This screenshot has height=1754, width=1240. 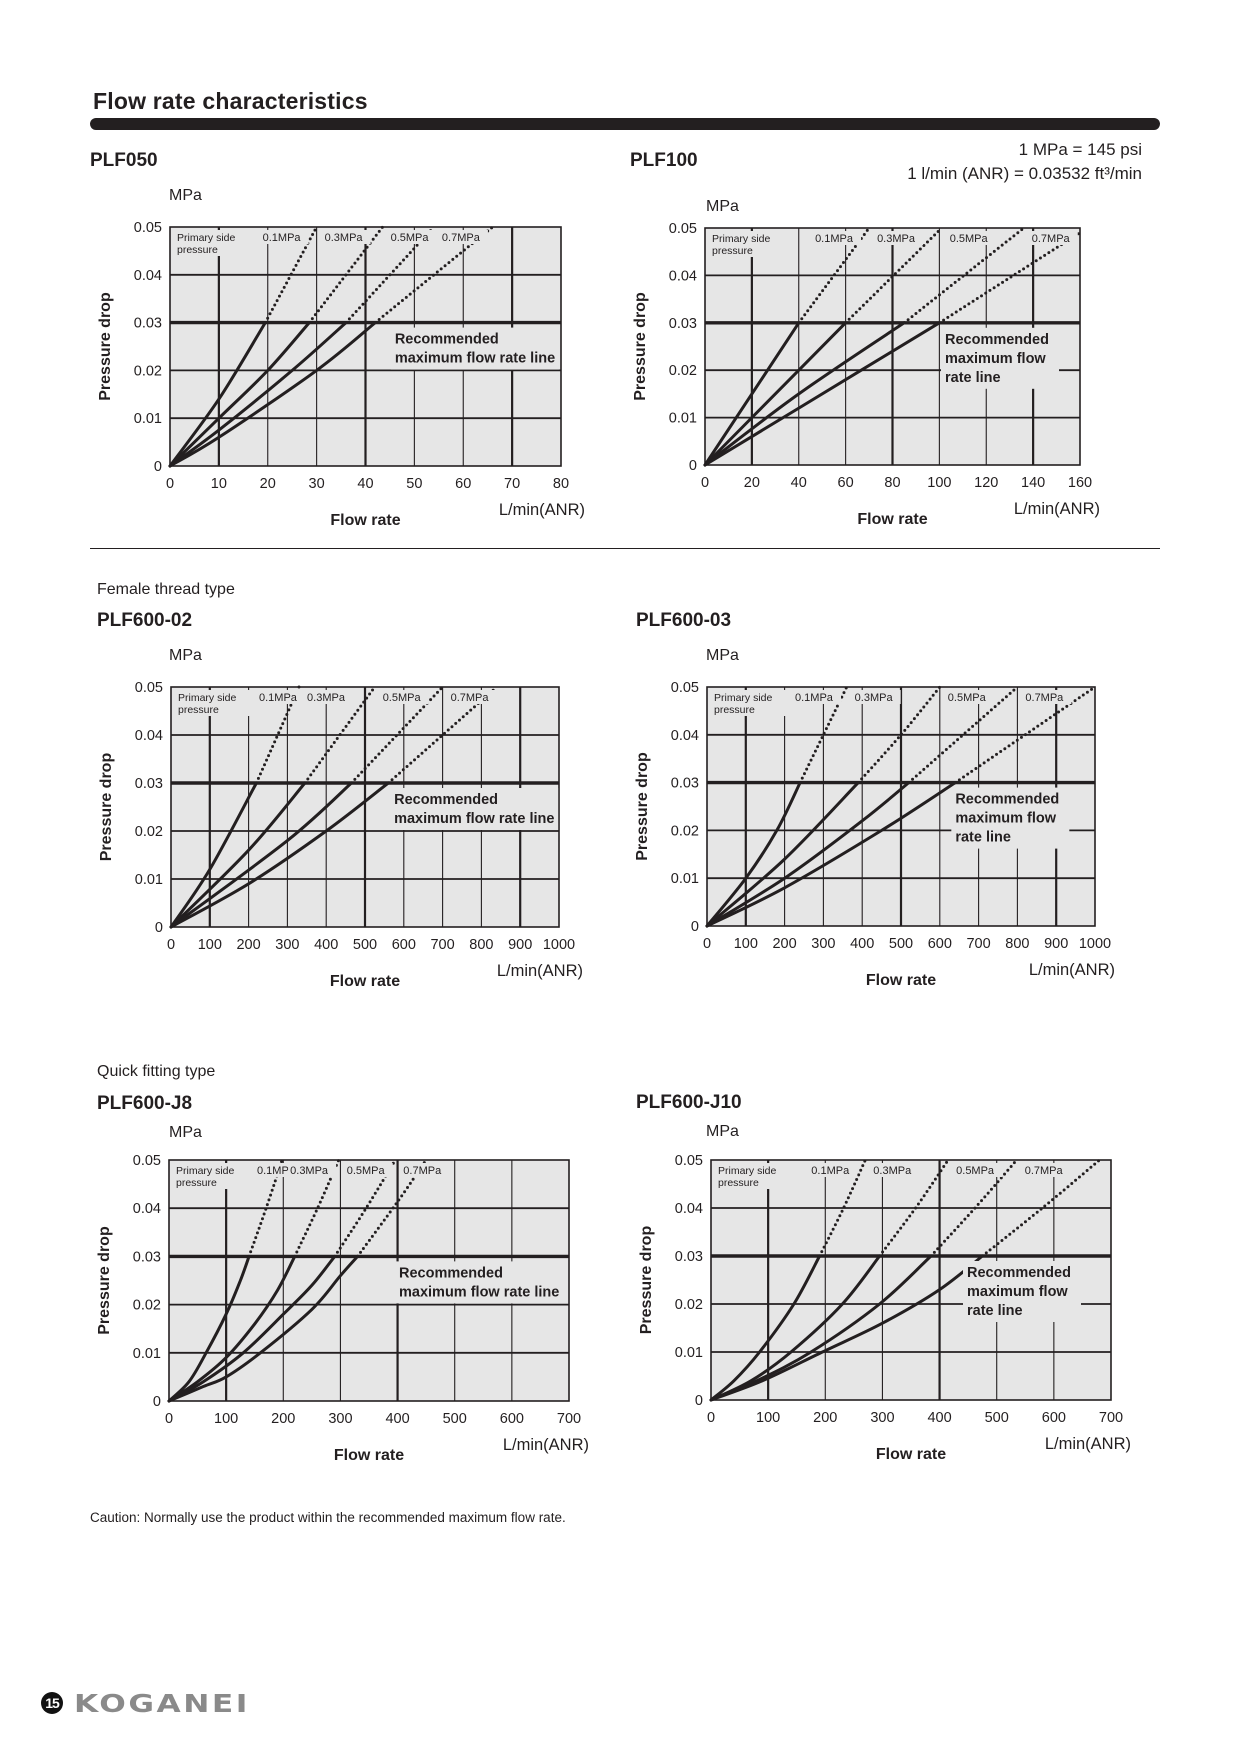 I want to click on series-line-0-1mpa, so click(x=213, y=855).